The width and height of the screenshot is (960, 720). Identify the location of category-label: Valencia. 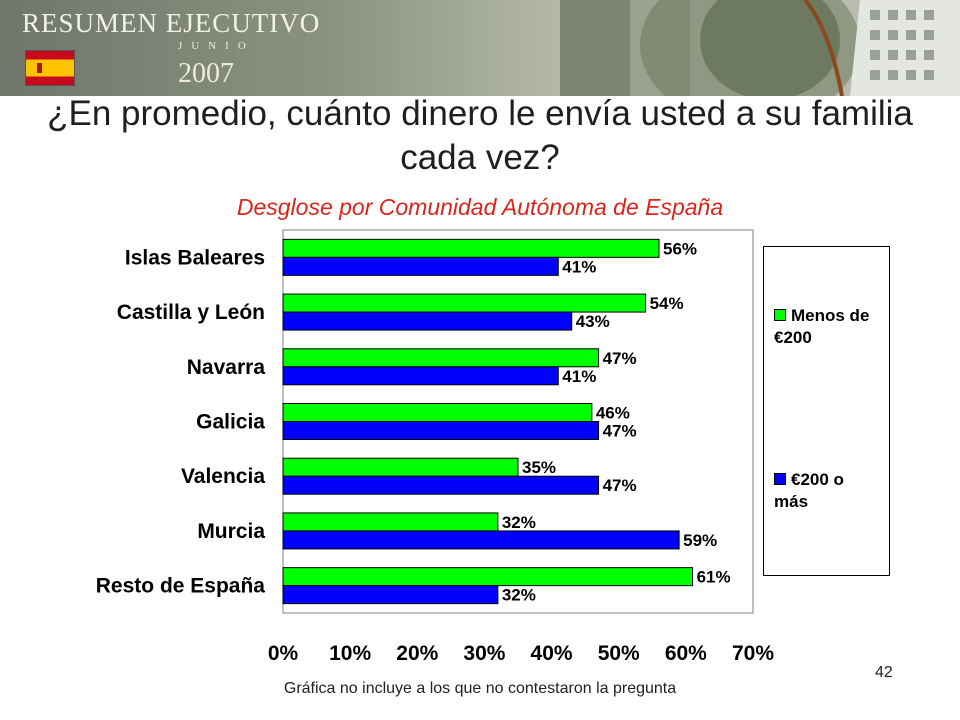
(223, 476).